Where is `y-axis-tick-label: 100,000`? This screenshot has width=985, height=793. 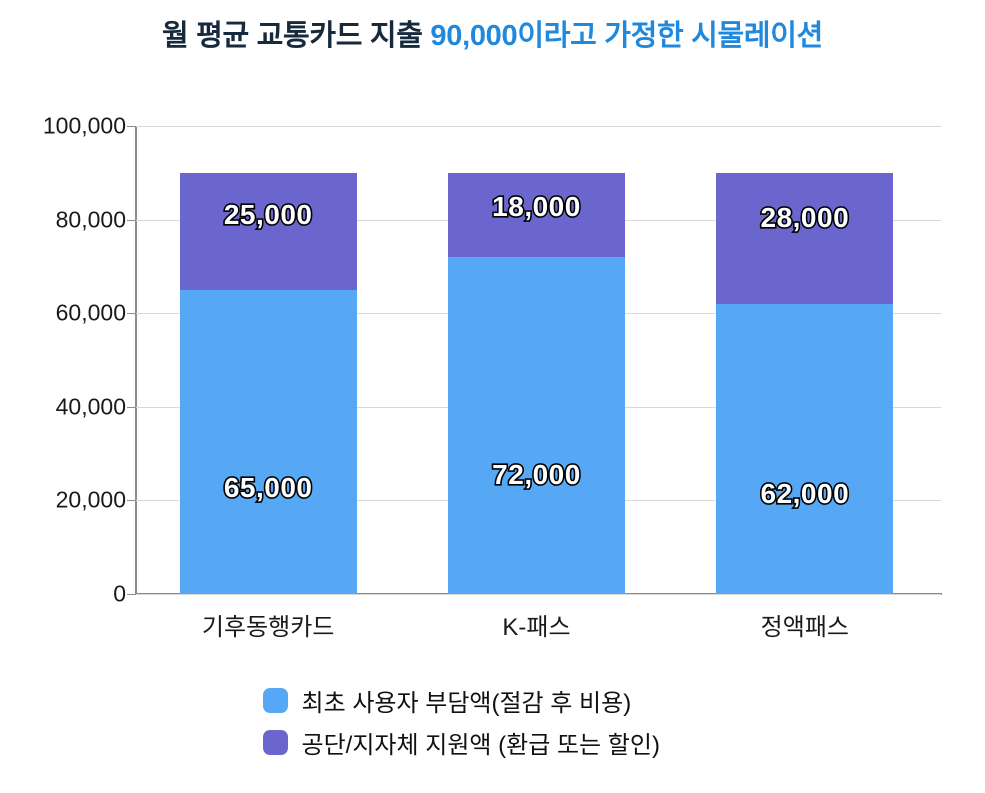
y-axis-tick-label: 100,000 is located at coordinates (84, 125).